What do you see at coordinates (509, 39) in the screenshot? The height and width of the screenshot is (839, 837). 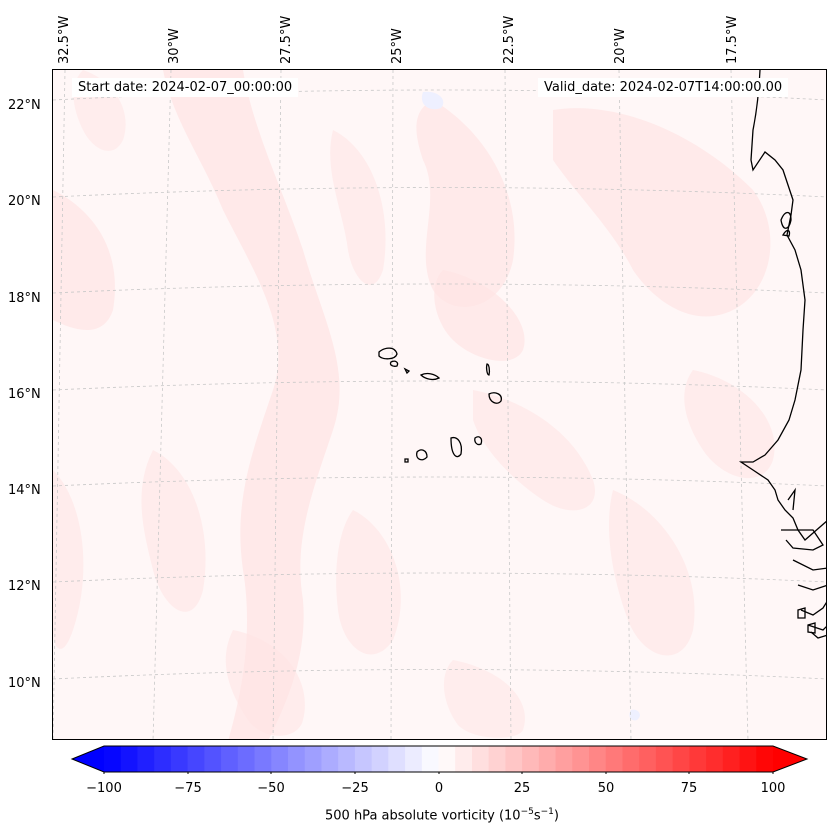 I see `longitude-label: 22.5°W` at bounding box center [509, 39].